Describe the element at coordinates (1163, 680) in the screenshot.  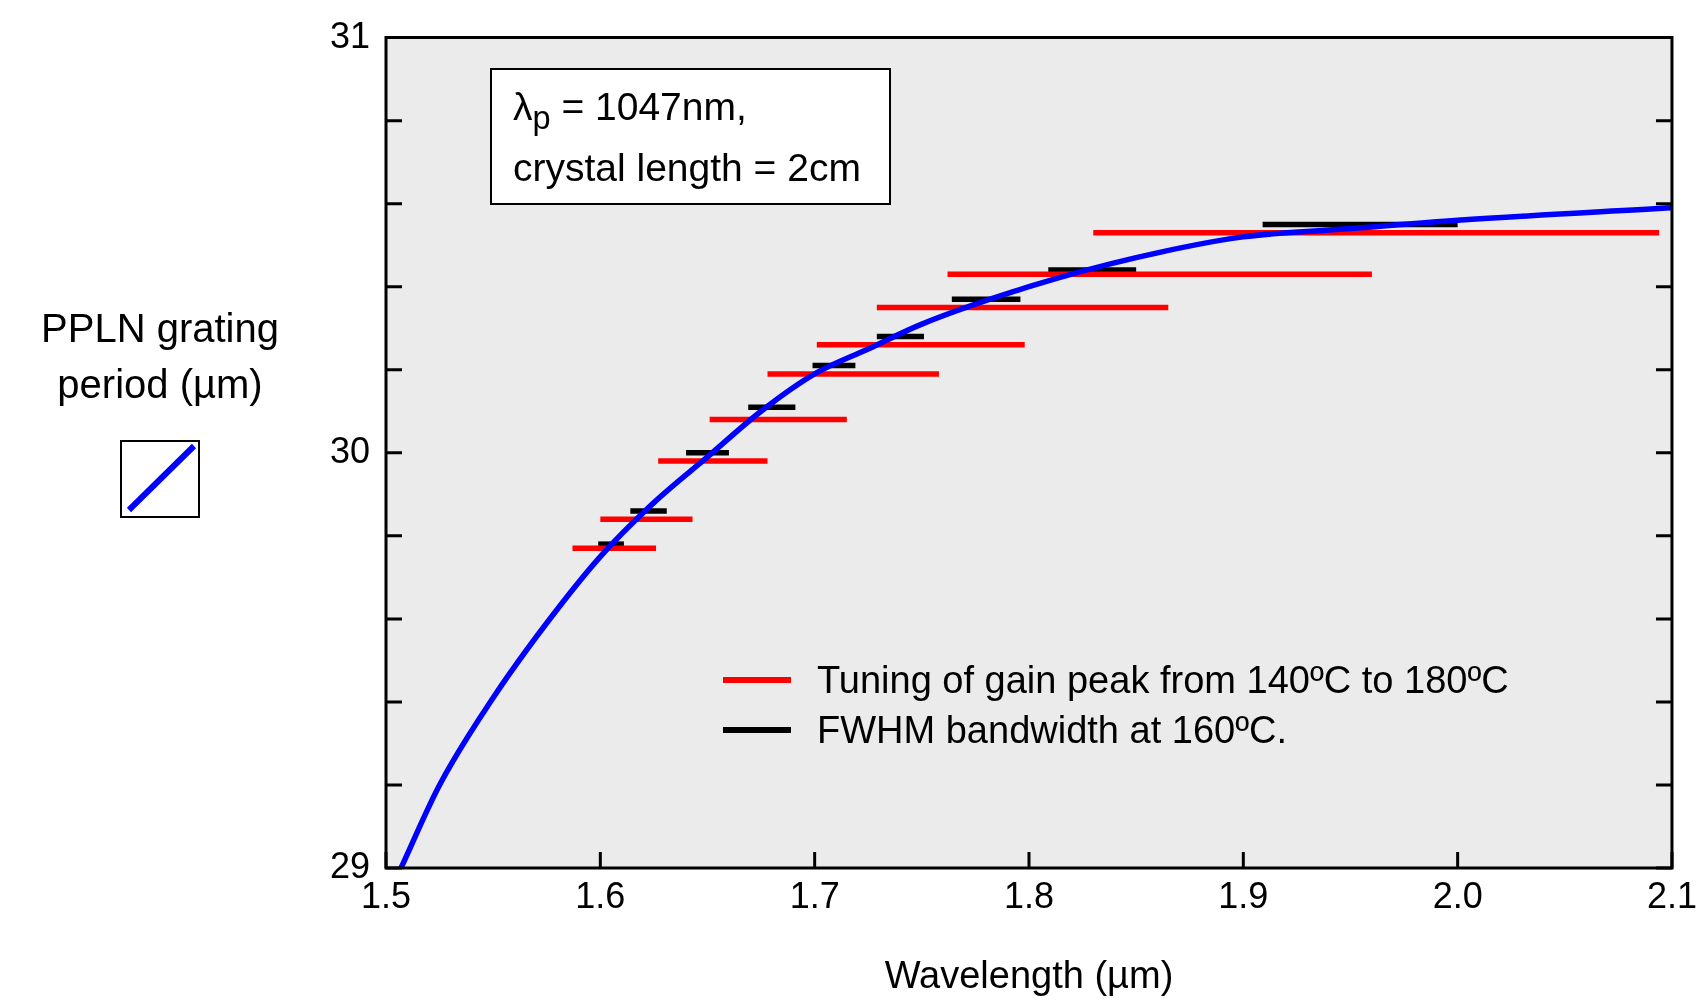
I see `legend-label: Tuning of gain peak from 140ºC to 180ºC` at that location.